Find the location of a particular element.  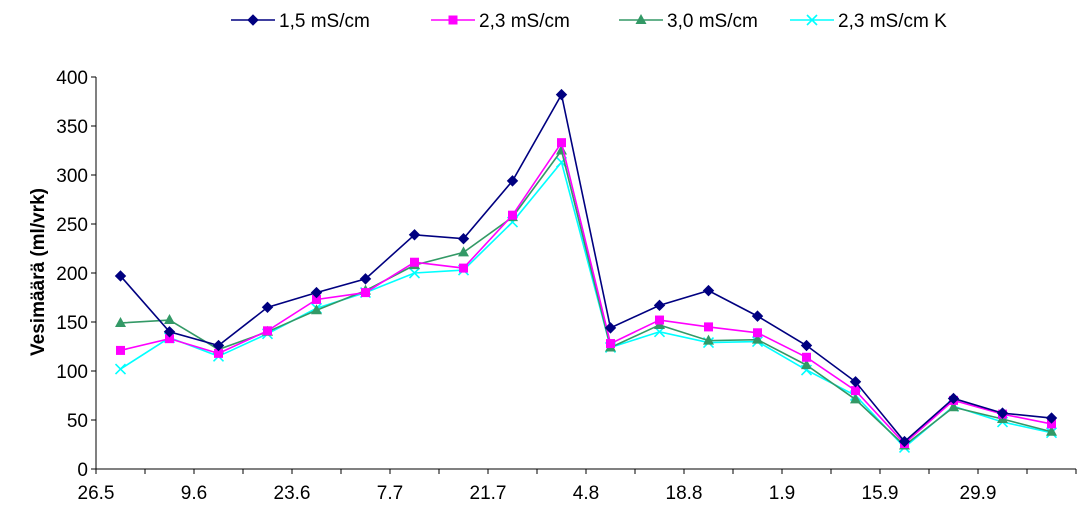

y-tick-label: 350 is located at coordinates (72, 127).